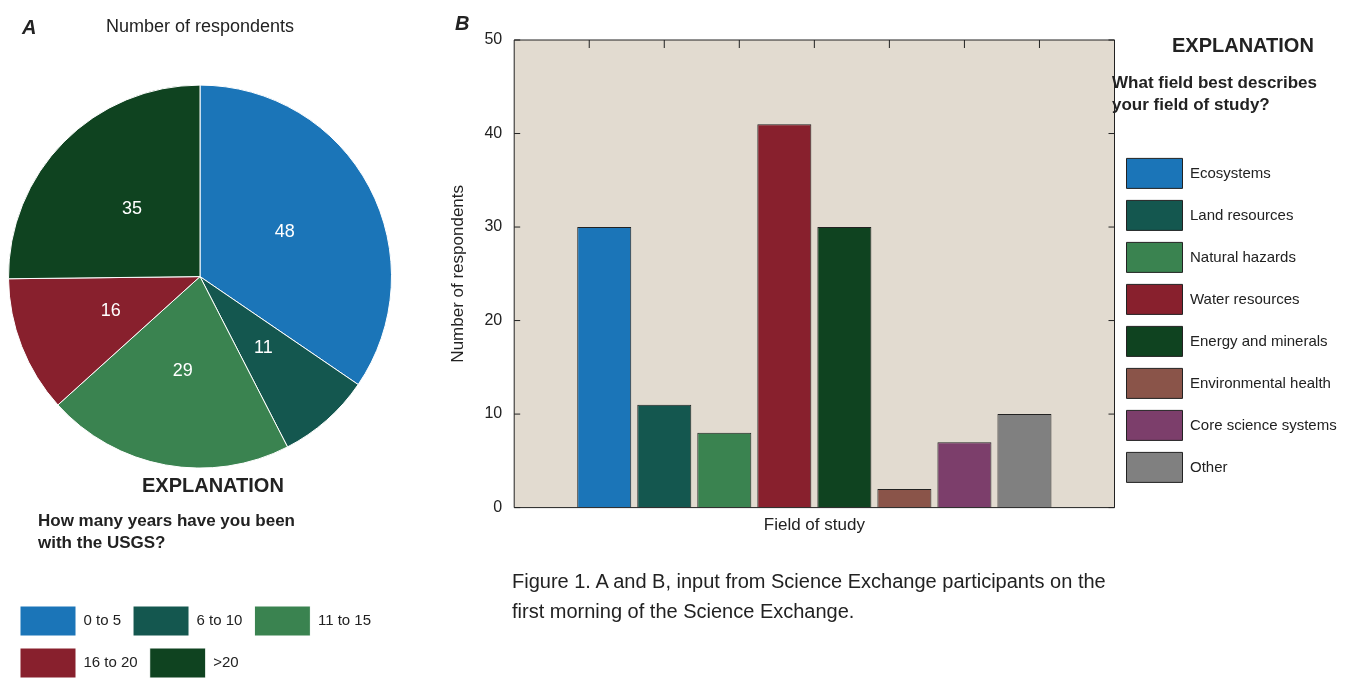 This screenshot has width=1362, height=688. I want to click on data-label: 48, so click(284, 230).